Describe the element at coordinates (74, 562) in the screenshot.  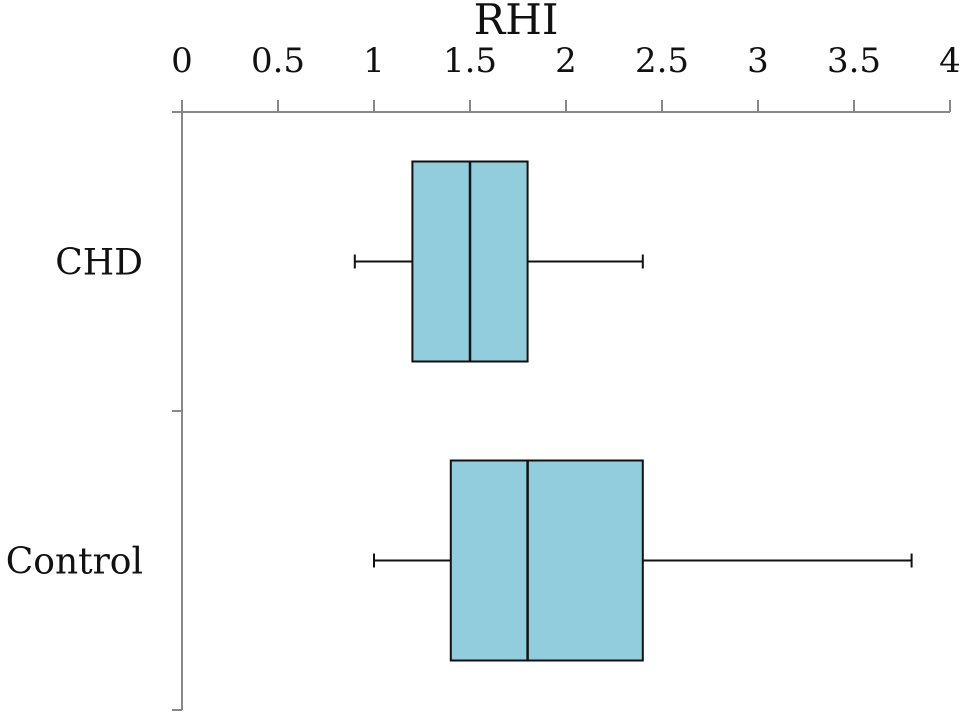
I see `category-label-control: Control` at that location.